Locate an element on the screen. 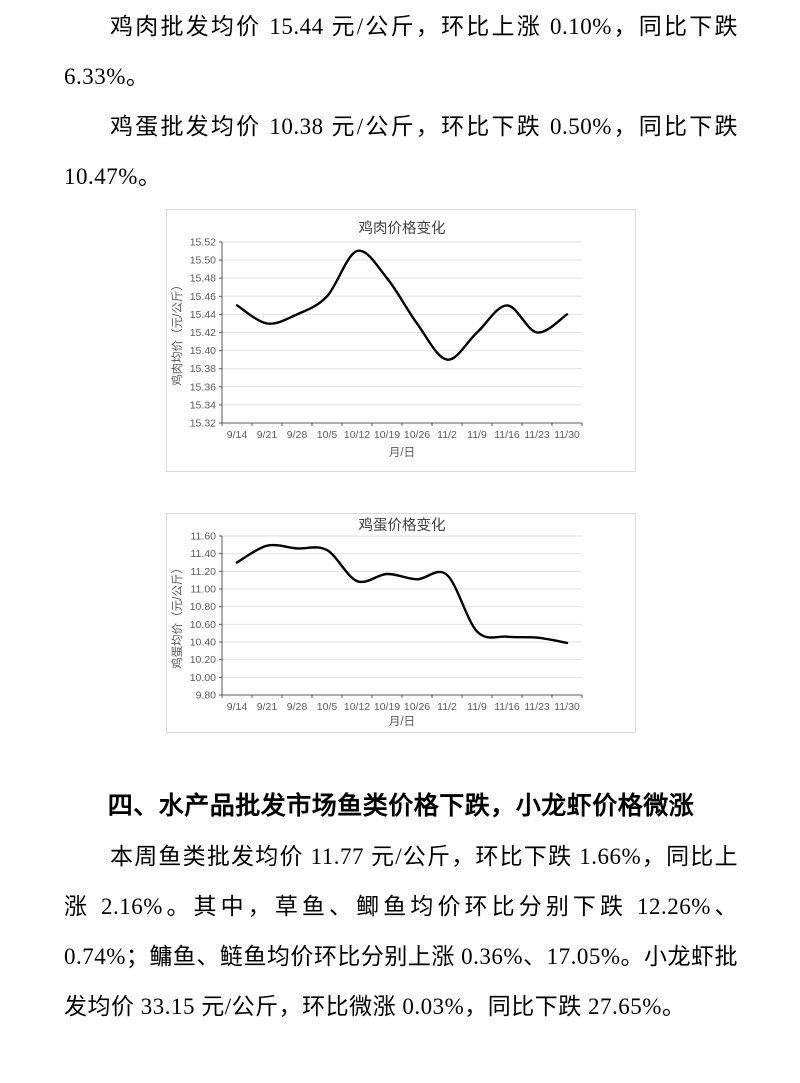 This screenshot has width=800, height=1083. svg-text: 15.44 is located at coordinates (203, 315).